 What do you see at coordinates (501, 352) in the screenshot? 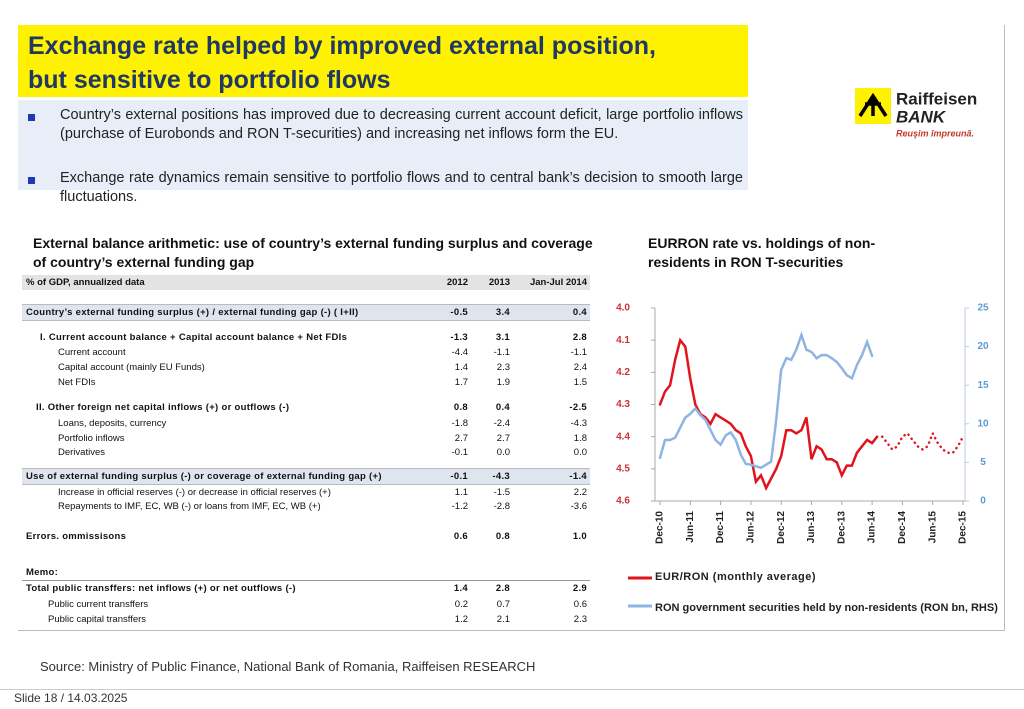
I see `table-cell: -1.1` at bounding box center [501, 352].